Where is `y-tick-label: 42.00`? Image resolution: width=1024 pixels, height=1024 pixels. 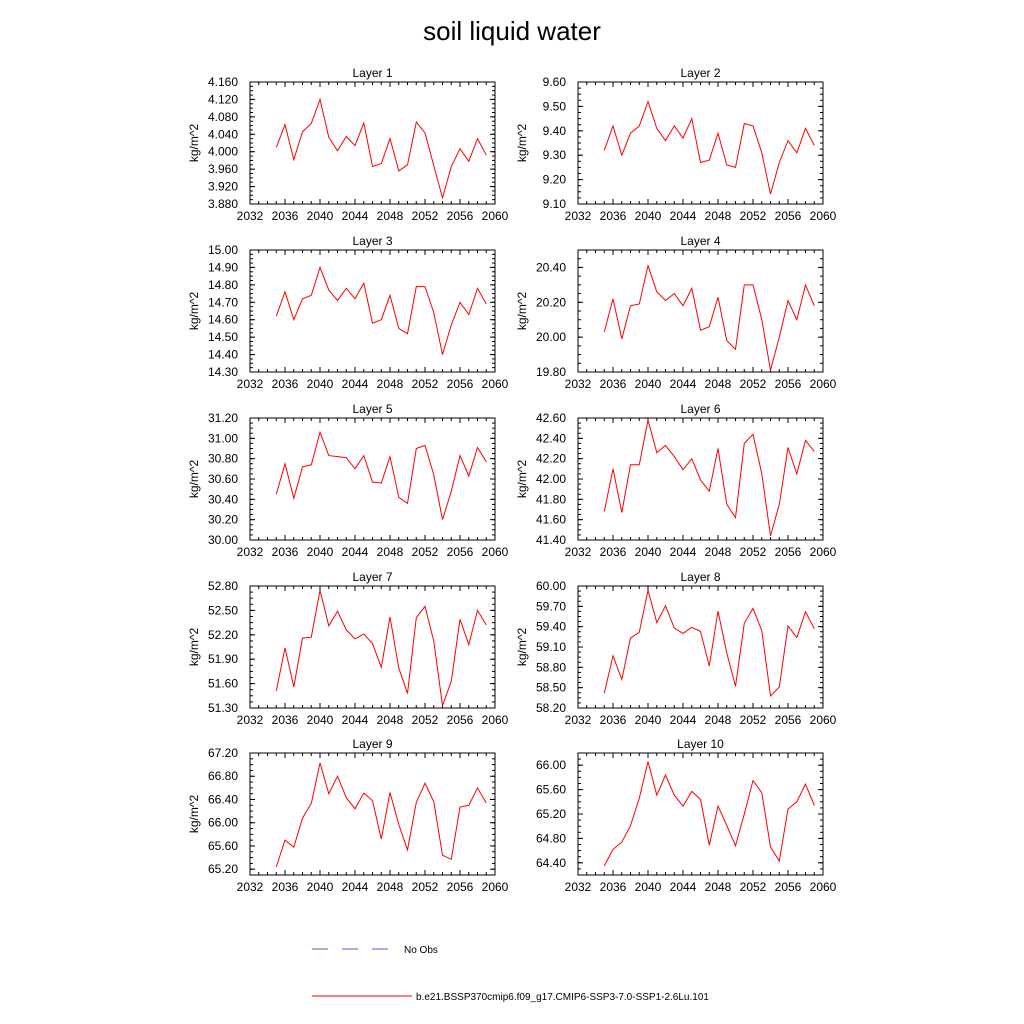 y-tick-label: 42.00 is located at coordinates (551, 479).